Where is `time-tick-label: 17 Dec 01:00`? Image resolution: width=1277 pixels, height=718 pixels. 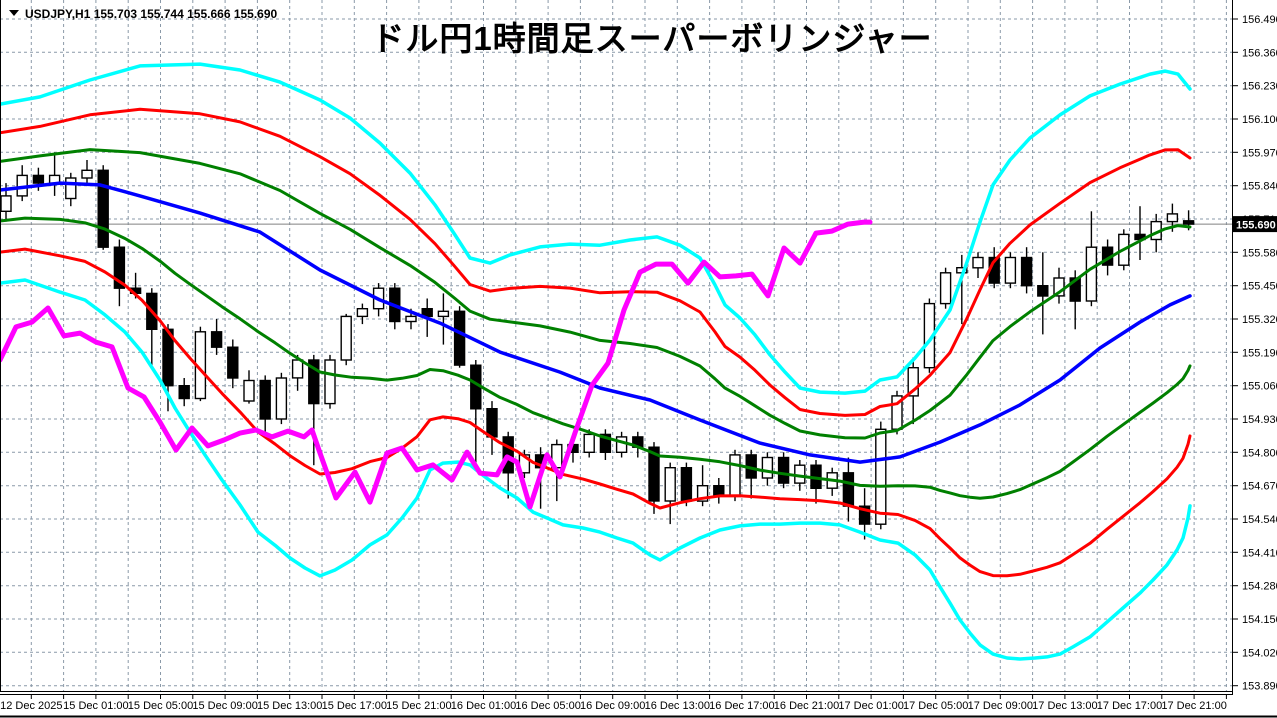
time-tick-label: 17 Dec 01:00 is located at coordinates (870, 706).